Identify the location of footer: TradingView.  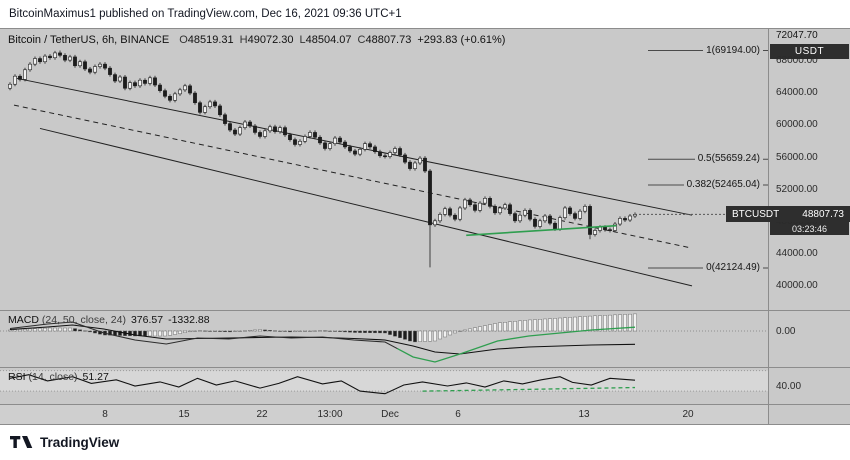
(425, 442).